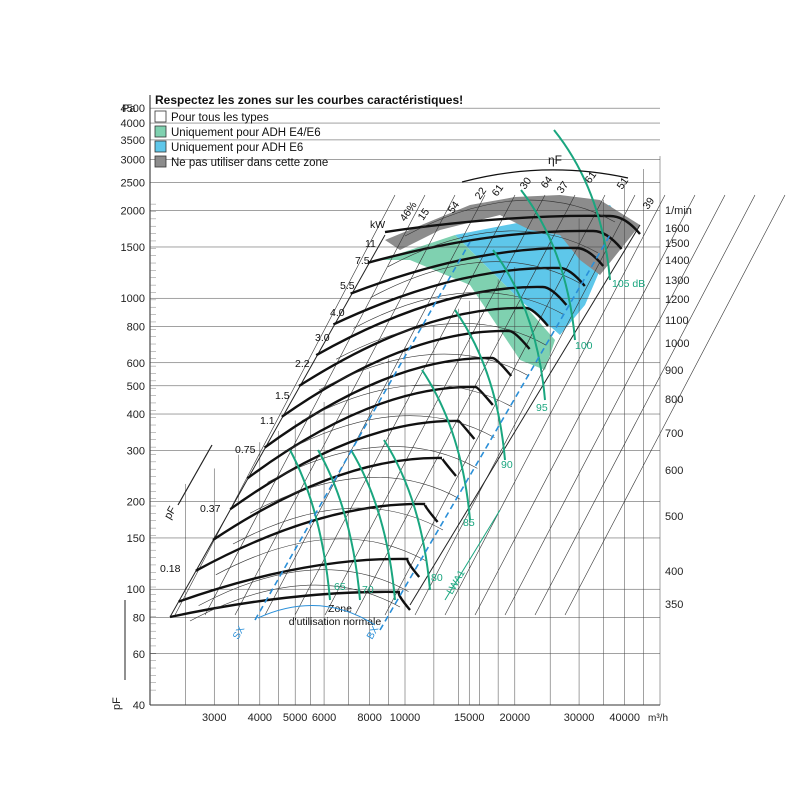 The width and height of the screenshot is (800, 805). What do you see at coordinates (498, 190) in the screenshot?
I see `efficiency-label: 61` at bounding box center [498, 190].